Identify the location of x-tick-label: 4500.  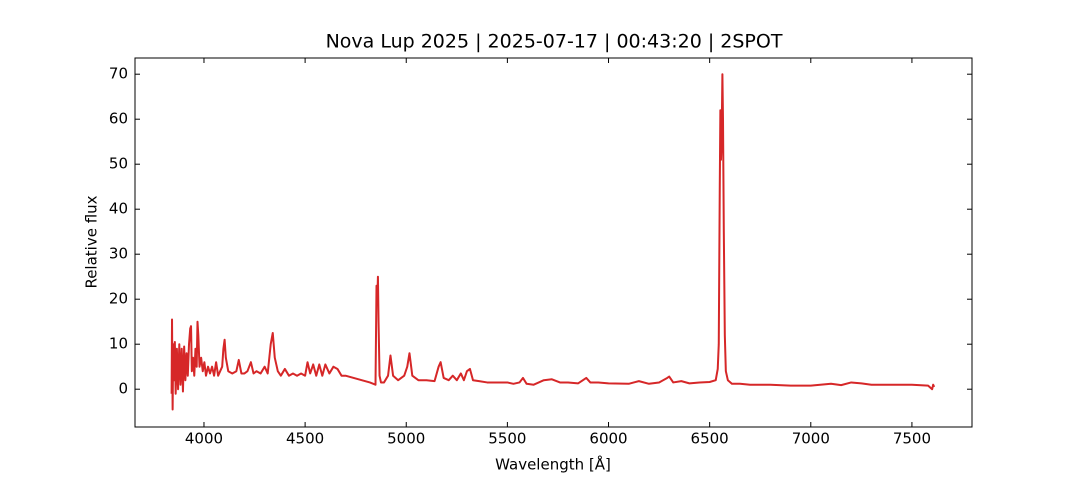
(305, 439).